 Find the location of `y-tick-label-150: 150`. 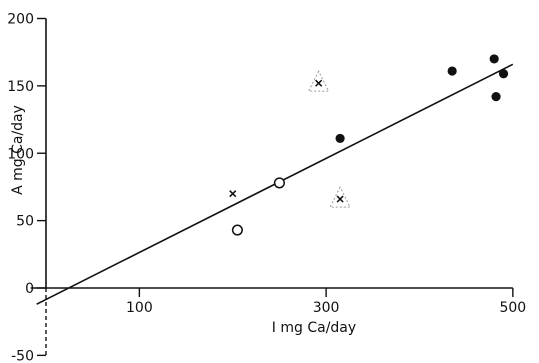

y-tick-label-150: 150 is located at coordinates (20, 87).